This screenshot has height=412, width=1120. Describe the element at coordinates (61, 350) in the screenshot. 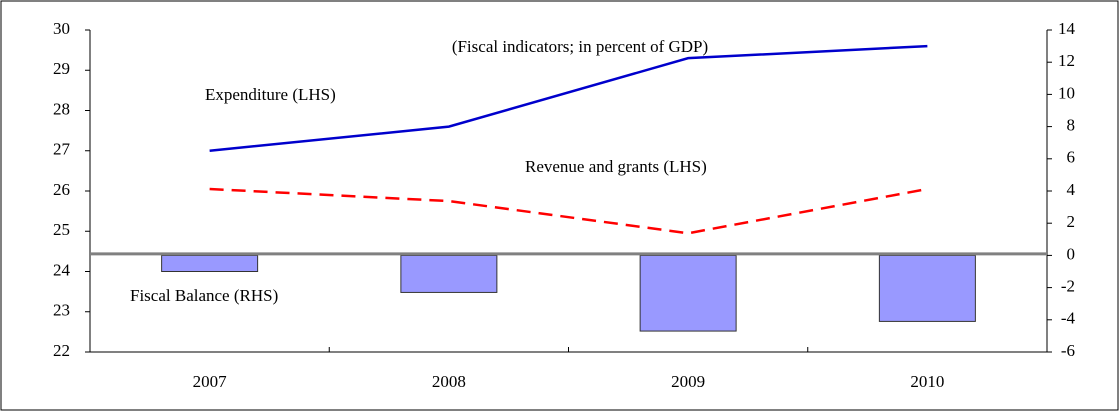

I see `y-tick-label: 22` at that location.